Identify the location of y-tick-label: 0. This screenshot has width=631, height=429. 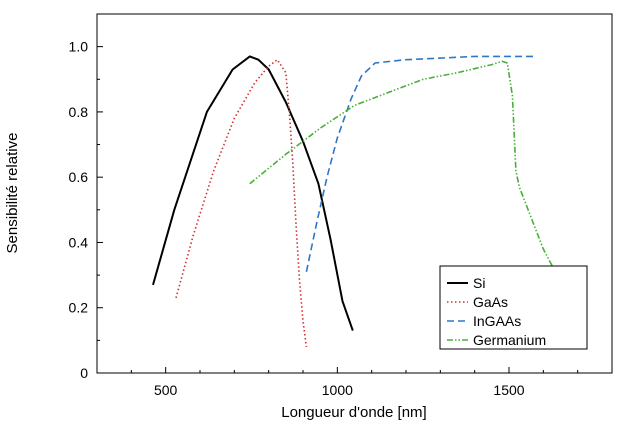
(84, 373).